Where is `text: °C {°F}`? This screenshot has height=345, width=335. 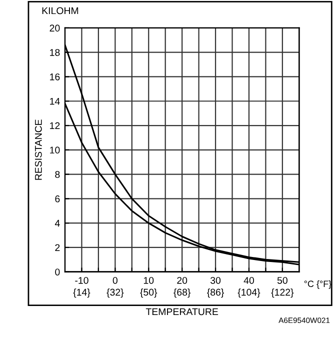 text: °C {°F} is located at coordinates (318, 284).